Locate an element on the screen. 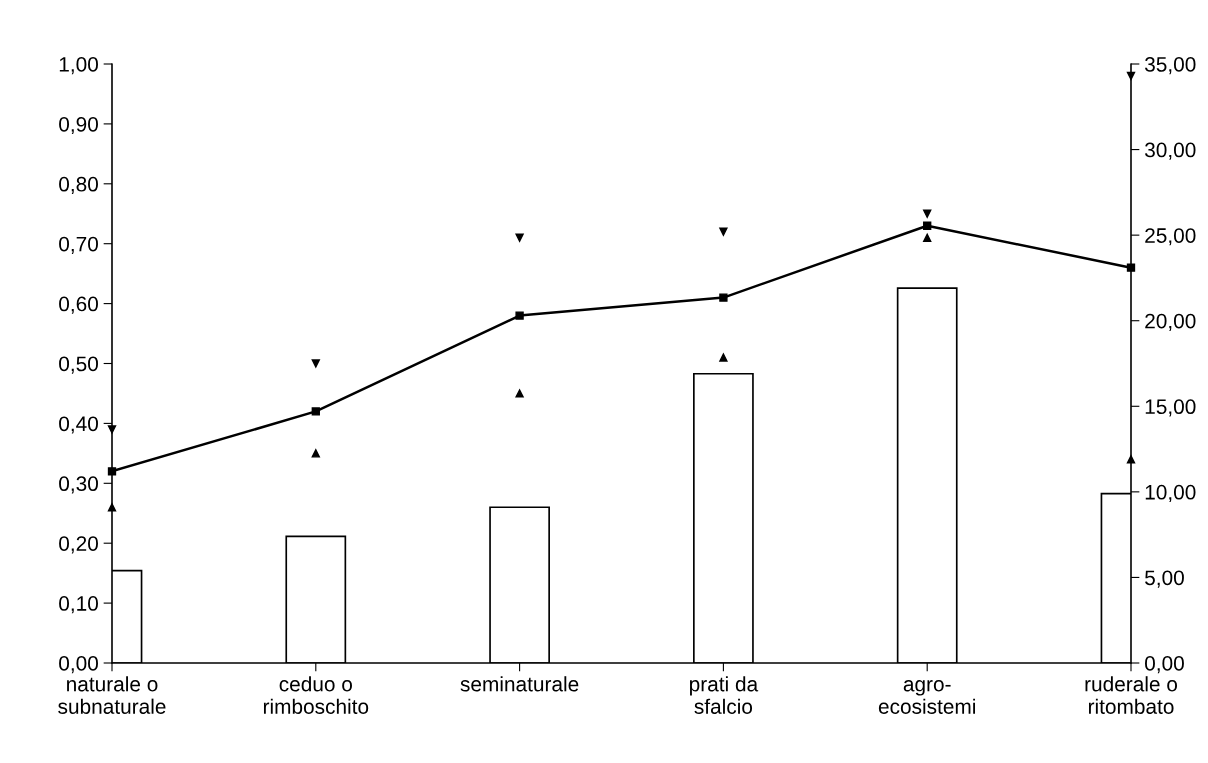  x-tick-label: seminaturale is located at coordinates (519, 684).